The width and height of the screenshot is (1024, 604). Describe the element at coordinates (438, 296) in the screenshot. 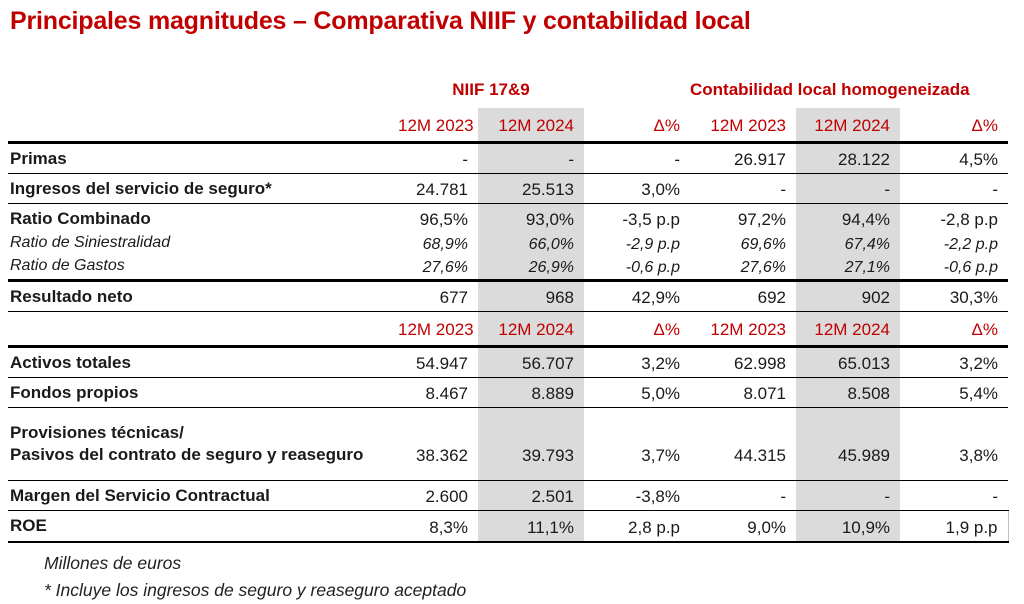

I see `cell-value: 677` at that location.